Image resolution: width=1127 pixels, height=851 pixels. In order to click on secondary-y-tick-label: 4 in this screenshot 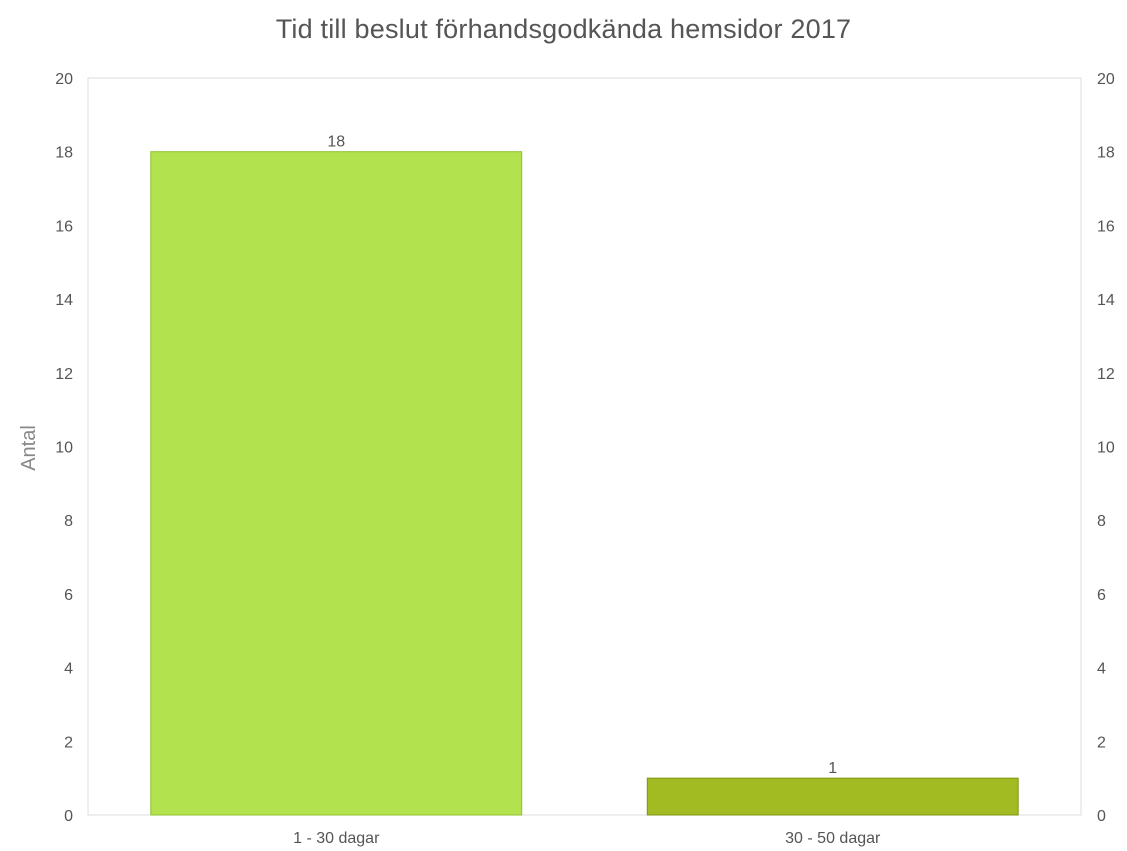, I will do `click(1101, 669)`.